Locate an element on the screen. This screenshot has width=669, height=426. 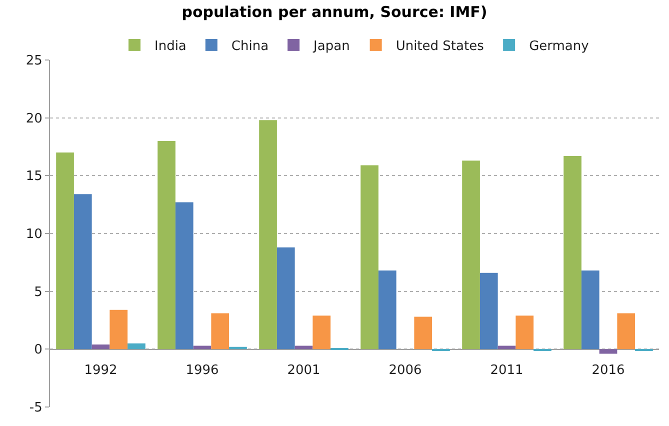
y-tick-label: -5 is located at coordinates (35, 408).